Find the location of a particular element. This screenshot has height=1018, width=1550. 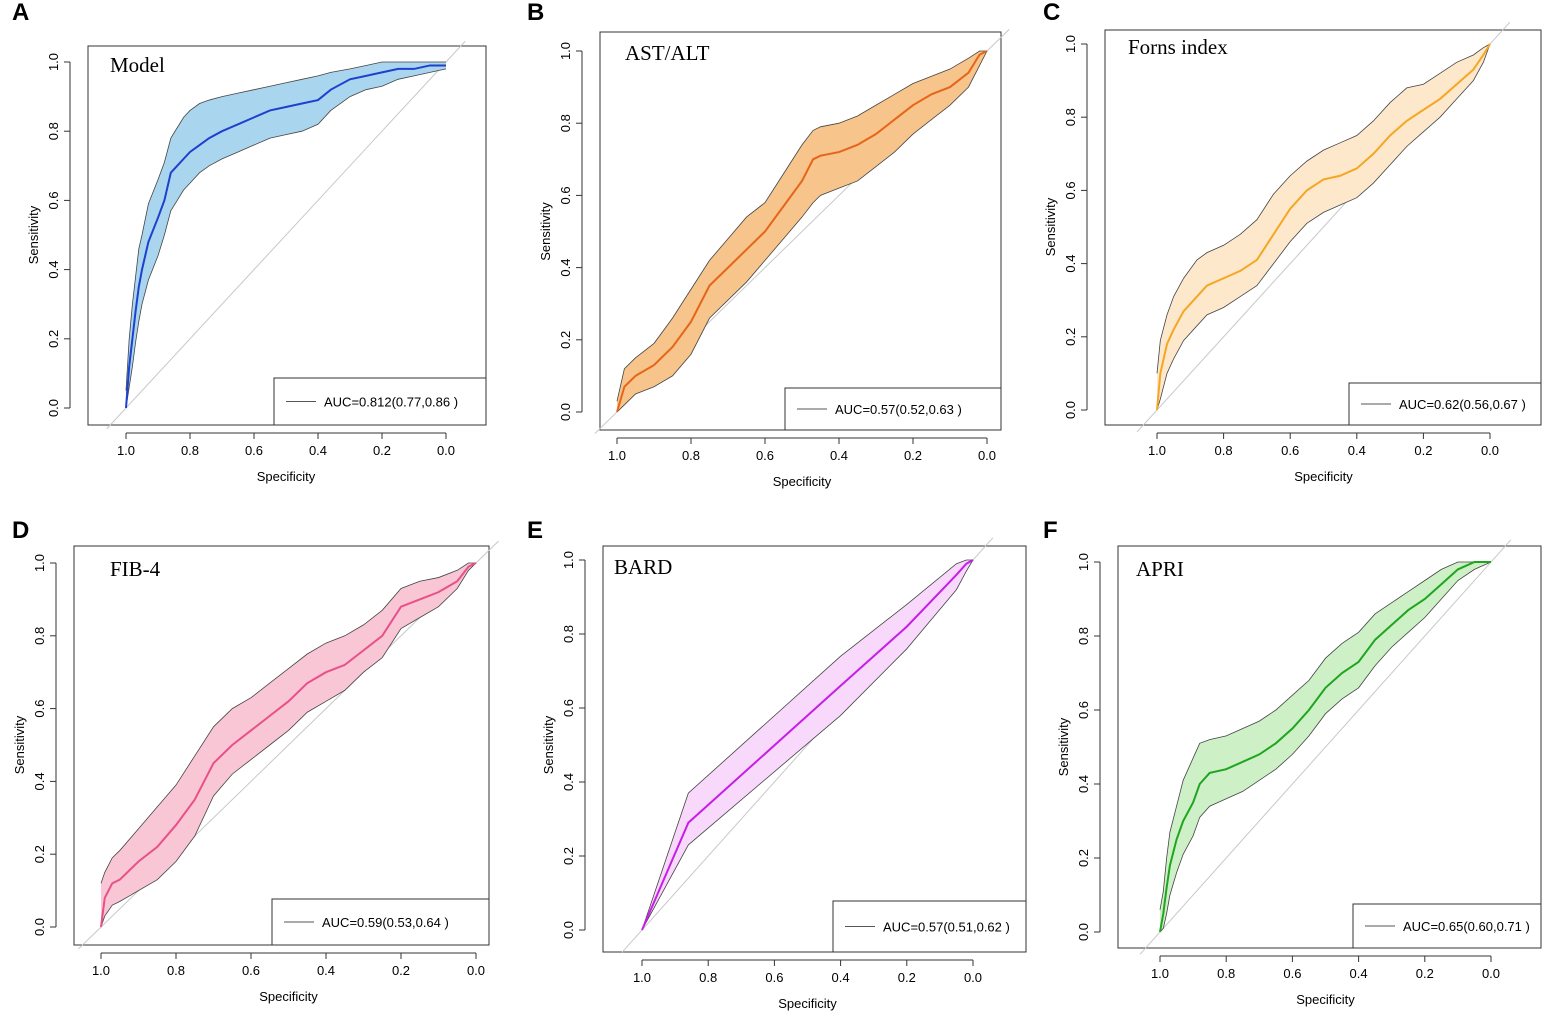

legend-label: AUC=0.57(0.51,0.62 ) is located at coordinates (946, 927).